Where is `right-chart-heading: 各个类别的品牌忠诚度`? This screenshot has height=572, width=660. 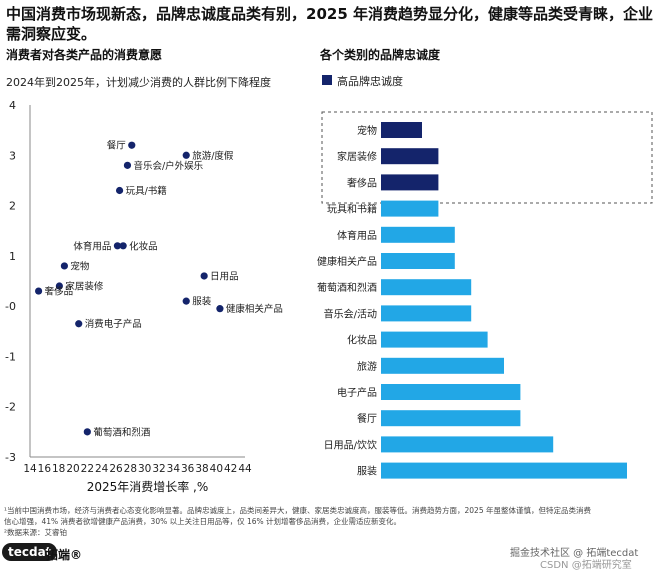
right-chart-heading: 各个类别的品牌忠诚度 is located at coordinates (380, 55).